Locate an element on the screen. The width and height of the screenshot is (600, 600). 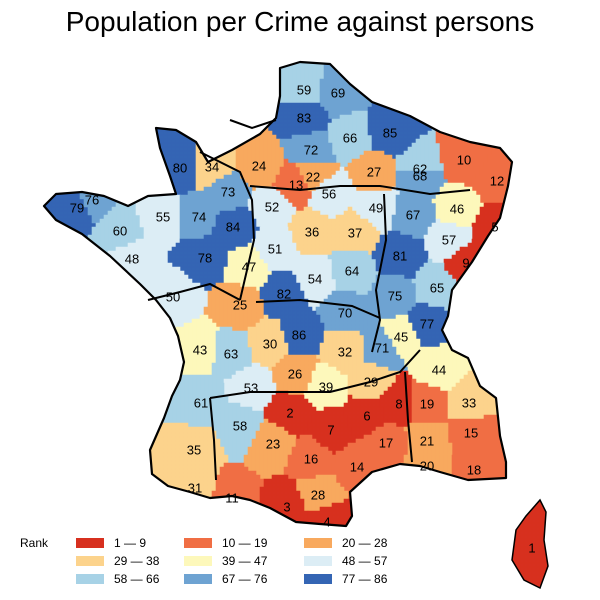
department-rank-label: 27 is located at coordinates (374, 172).